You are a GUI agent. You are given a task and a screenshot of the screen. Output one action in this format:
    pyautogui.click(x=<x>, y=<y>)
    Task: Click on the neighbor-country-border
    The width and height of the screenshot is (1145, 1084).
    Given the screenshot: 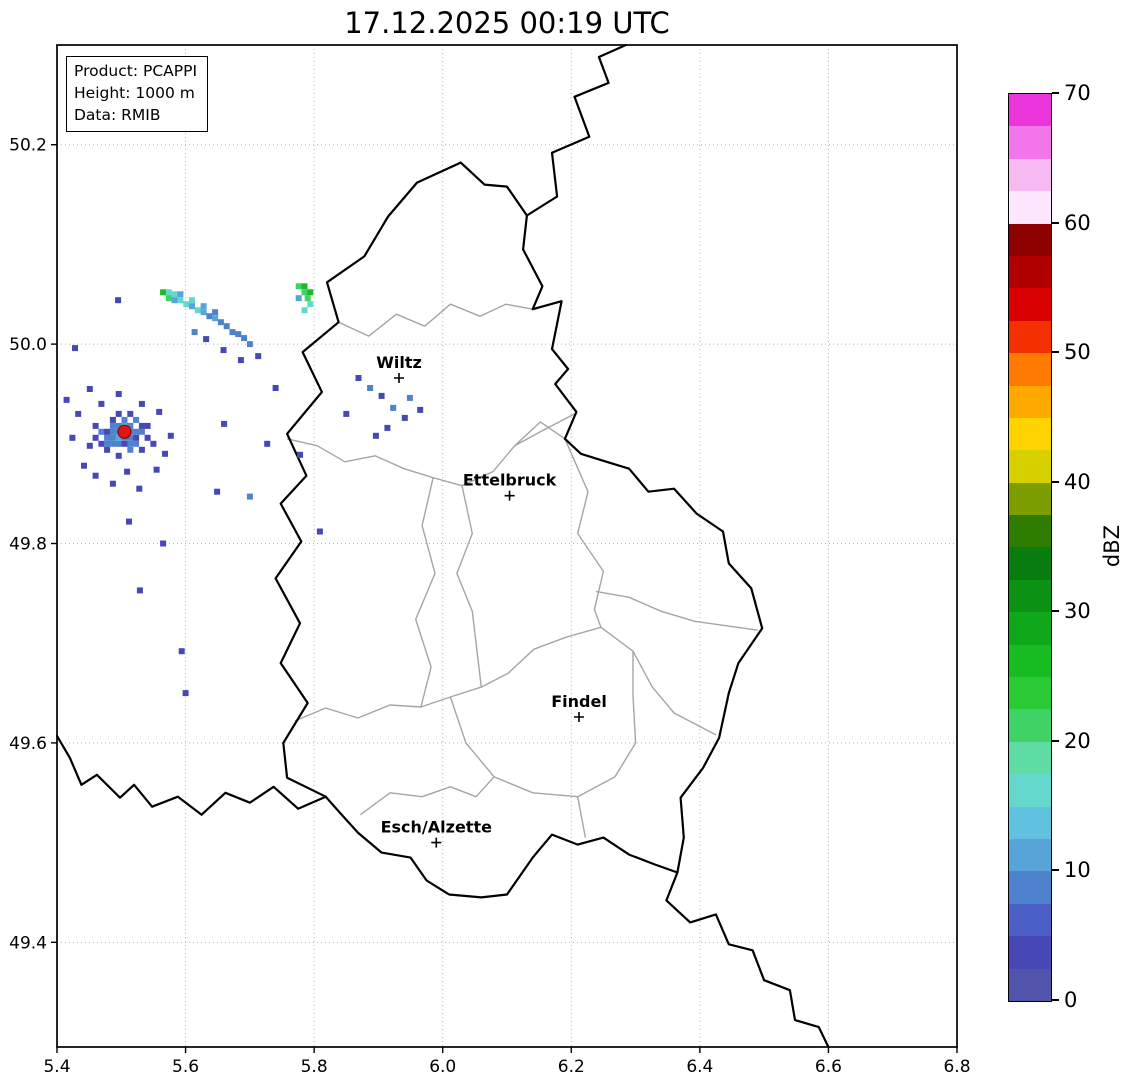 What is the action you would take?
    pyautogui.click(x=747, y=960)
    